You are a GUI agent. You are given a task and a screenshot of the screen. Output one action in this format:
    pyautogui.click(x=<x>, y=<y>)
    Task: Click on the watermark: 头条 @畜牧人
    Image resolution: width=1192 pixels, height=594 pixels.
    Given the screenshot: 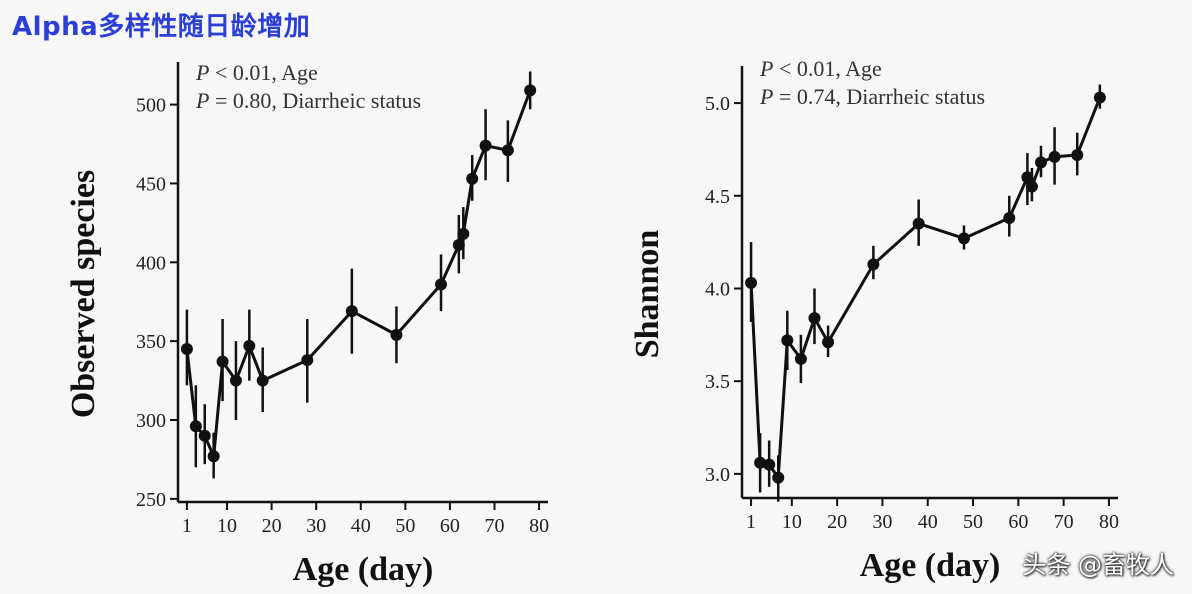 What is the action you would take?
    pyautogui.click(x=1098, y=565)
    